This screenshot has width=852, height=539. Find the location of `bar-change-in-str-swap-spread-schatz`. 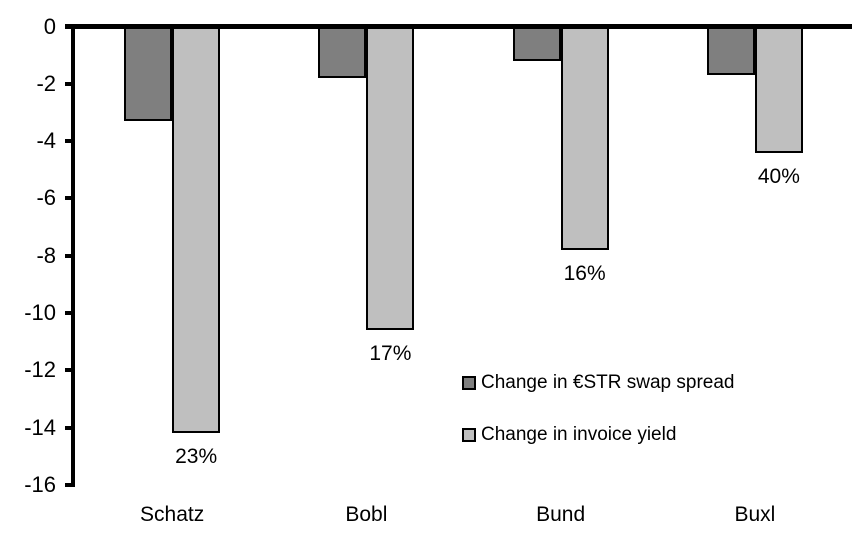

bar-change-in-str-swap-spread-schatz is located at coordinates (148, 74).